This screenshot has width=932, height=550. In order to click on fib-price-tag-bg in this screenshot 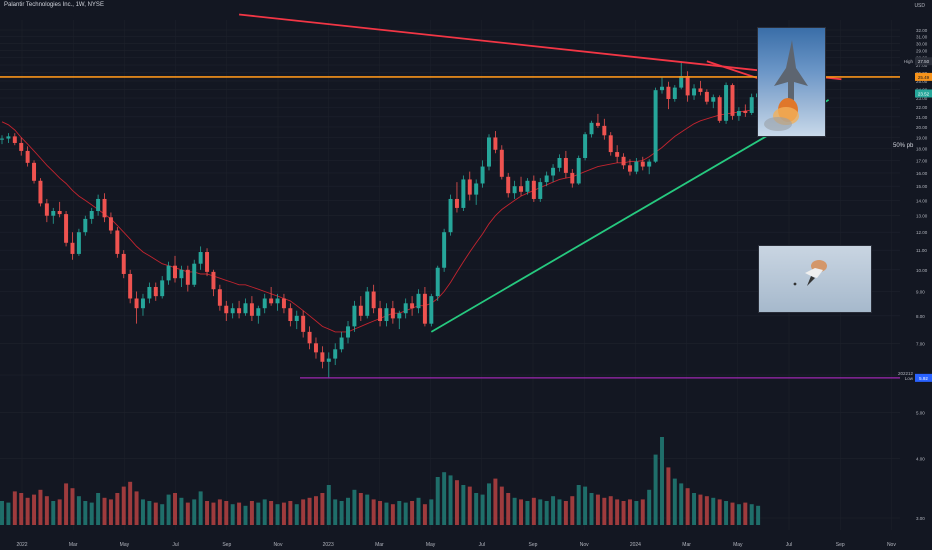, I will do `click(923, 76)`.